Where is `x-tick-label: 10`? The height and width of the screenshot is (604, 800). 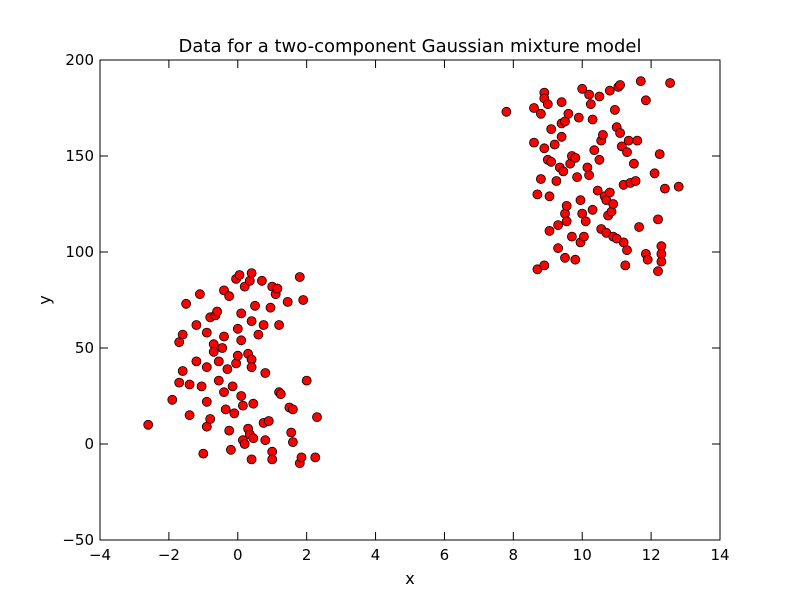 x-tick-label: 10 is located at coordinates (582, 555).